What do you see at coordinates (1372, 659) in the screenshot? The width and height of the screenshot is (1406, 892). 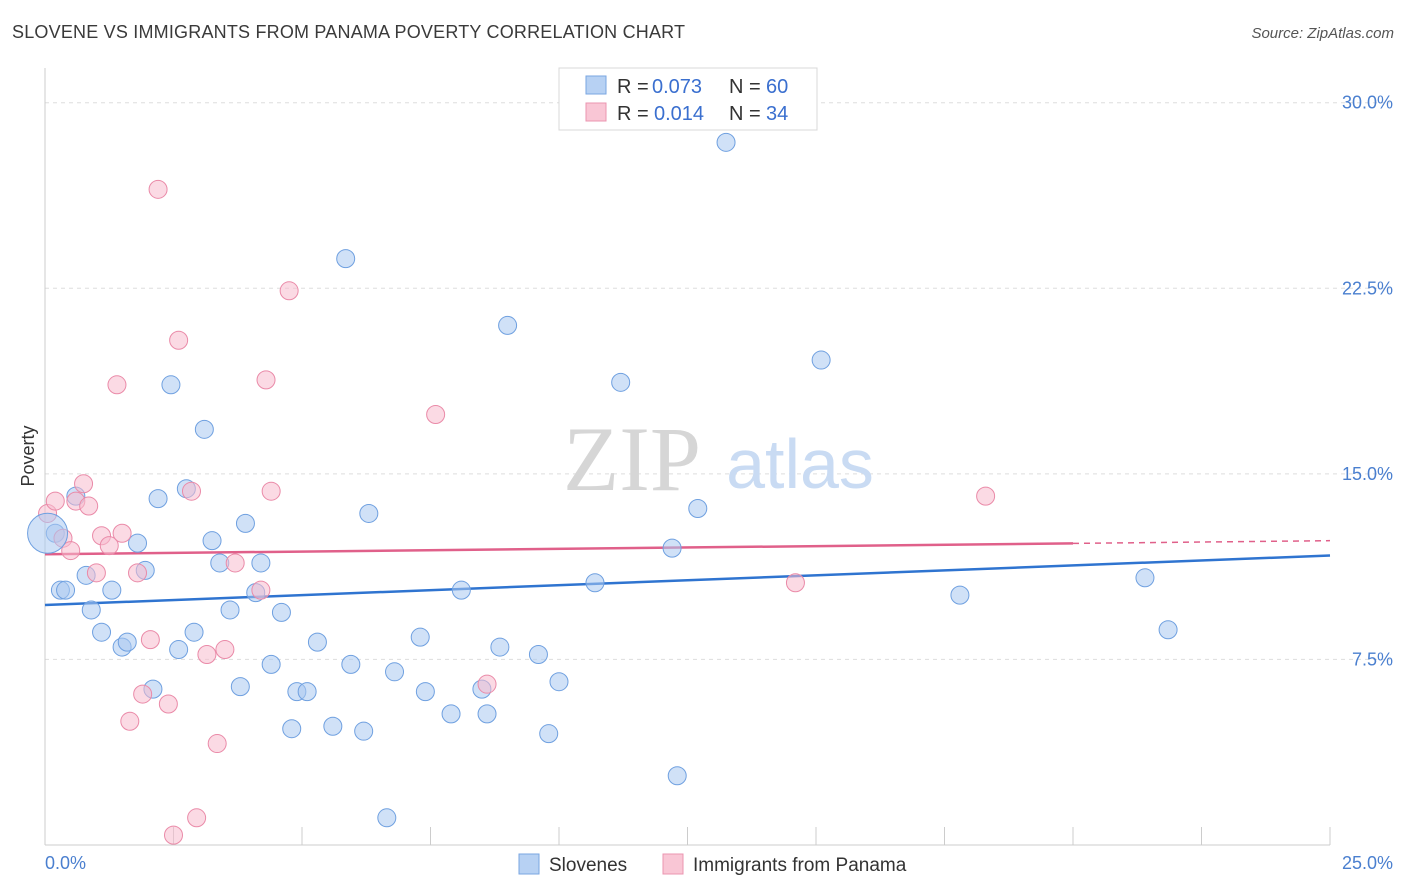 I see `y-tick-label: 7.5%` at bounding box center [1372, 659].